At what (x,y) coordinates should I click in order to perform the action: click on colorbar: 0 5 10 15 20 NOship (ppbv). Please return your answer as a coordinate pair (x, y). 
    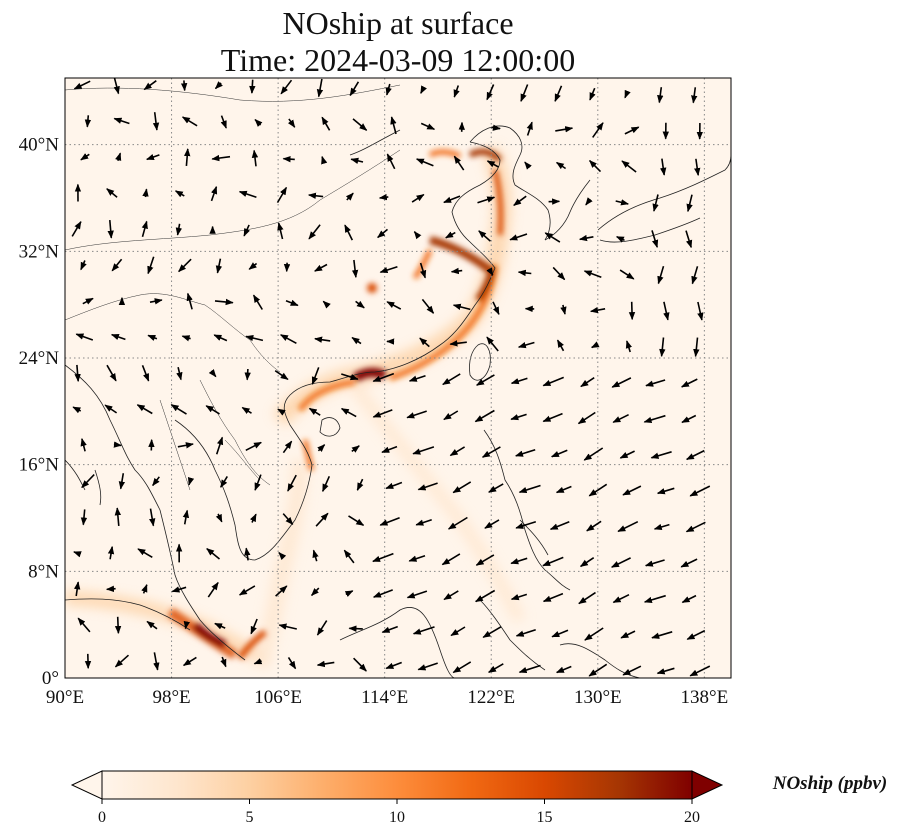
    Looking at the image, I should click on (478, 798).